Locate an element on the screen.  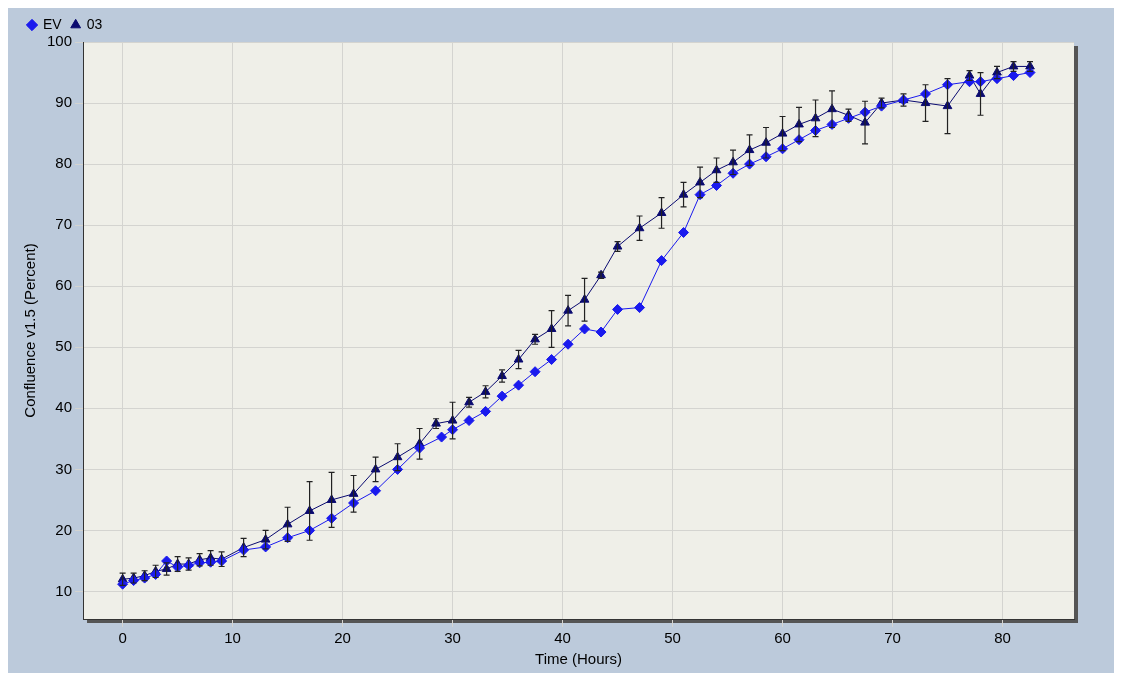
y-tick-label: 100 is located at coordinates (60, 41).